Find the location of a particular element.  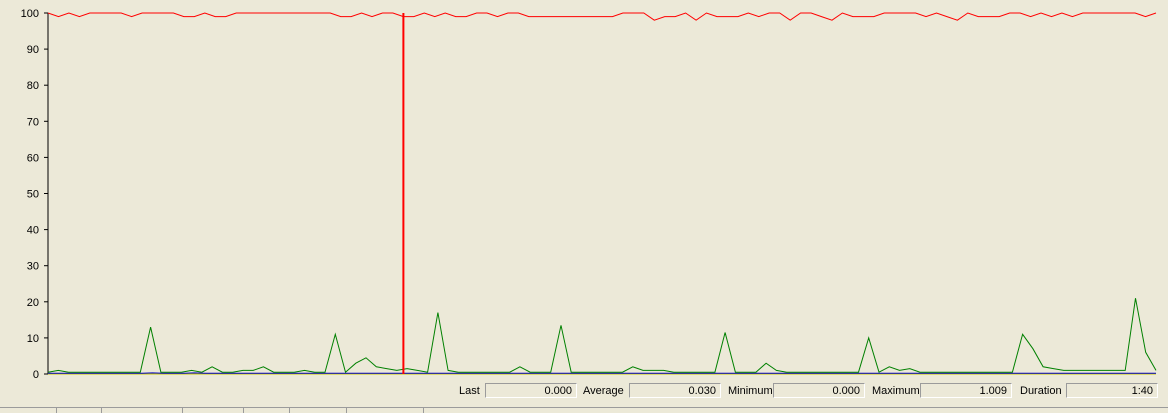

counter-list-header is located at coordinates (584, 410).